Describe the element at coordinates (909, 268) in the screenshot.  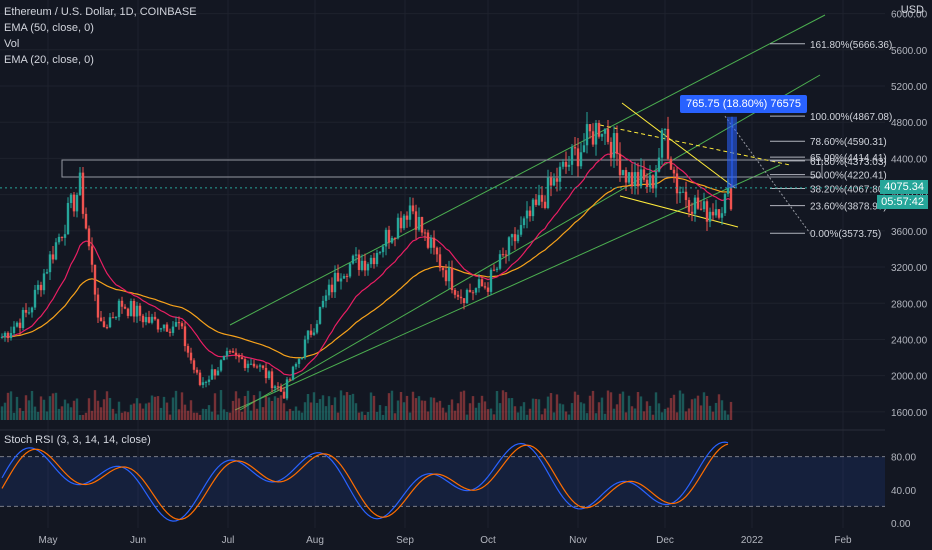
I see `y-tick-label: 3200.00` at that location.